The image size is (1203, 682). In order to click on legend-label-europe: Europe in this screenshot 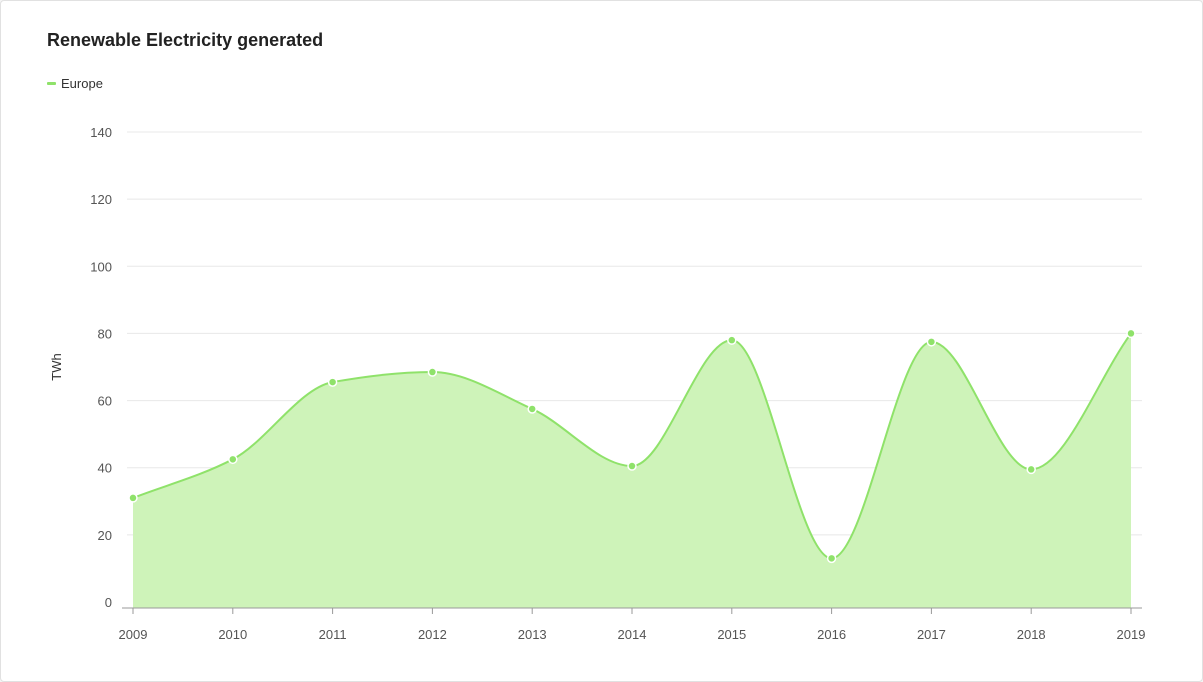, I will do `click(82, 83)`.